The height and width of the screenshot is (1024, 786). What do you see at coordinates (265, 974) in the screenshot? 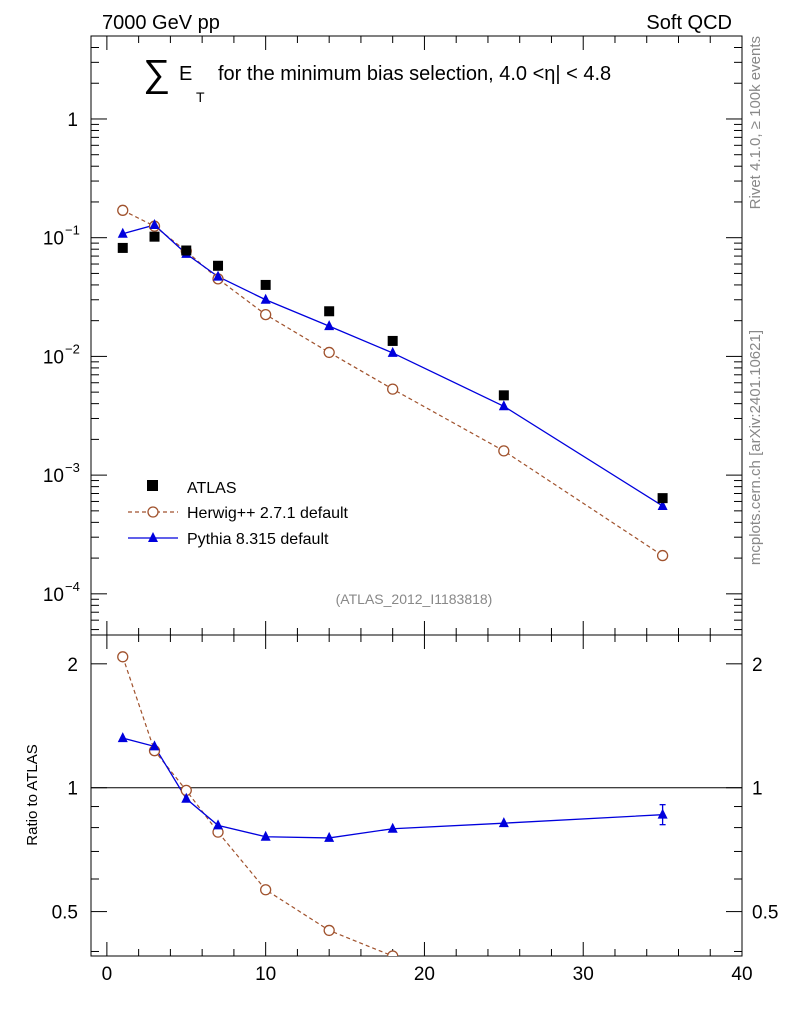
I see `x-tick-label: 10` at bounding box center [265, 974].